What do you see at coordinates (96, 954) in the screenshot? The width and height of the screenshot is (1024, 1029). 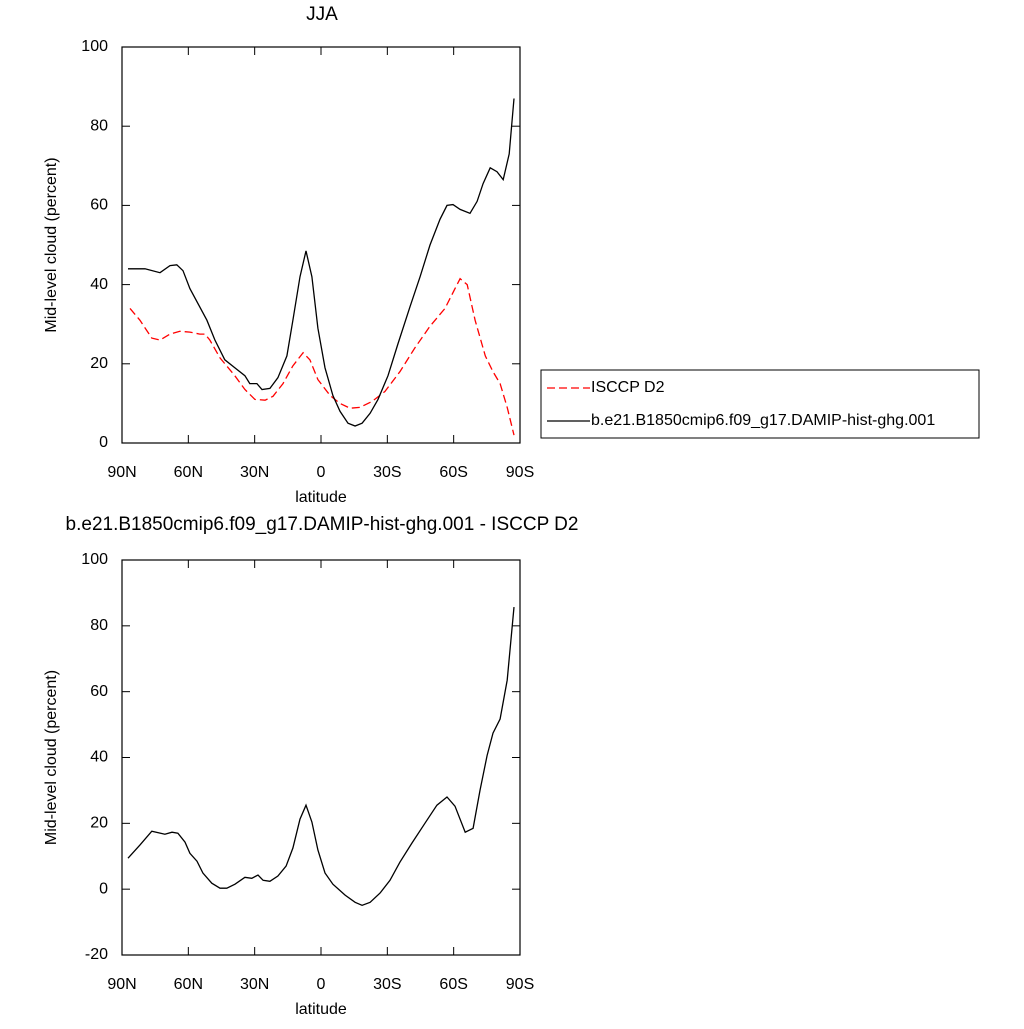 I see `y-tick-label: -20` at bounding box center [96, 954].